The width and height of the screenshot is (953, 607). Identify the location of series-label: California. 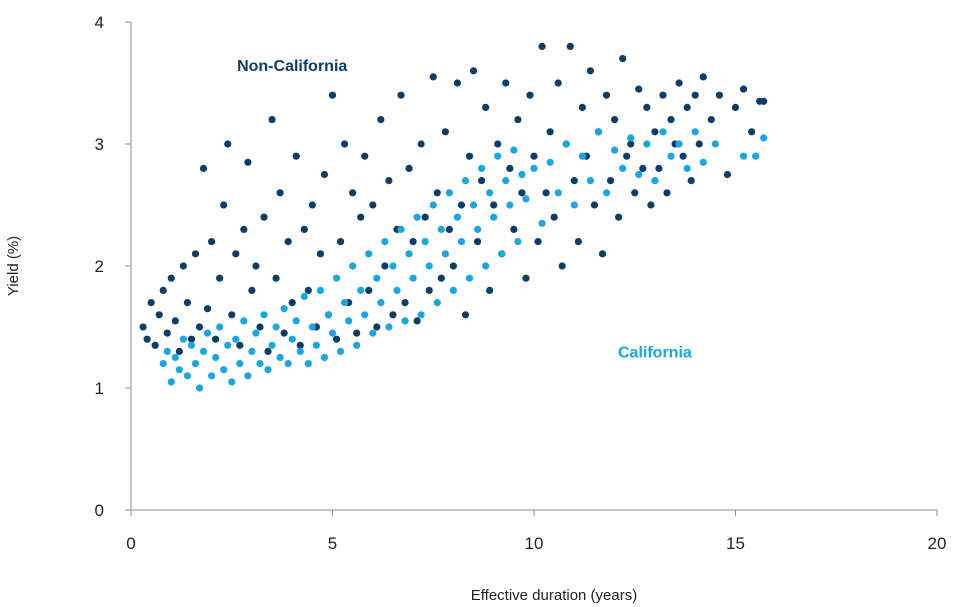
(655, 353).